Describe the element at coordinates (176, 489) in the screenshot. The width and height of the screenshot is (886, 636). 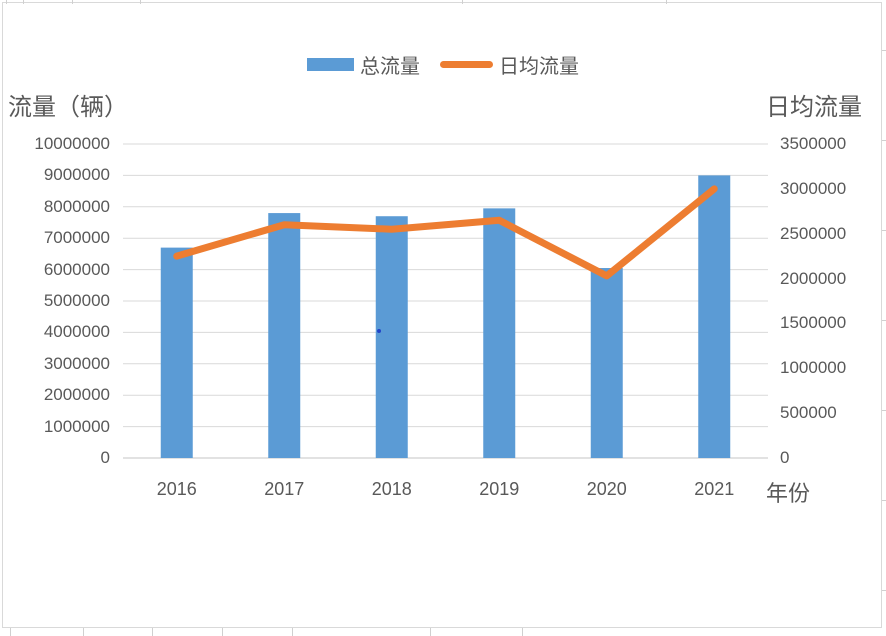
I see `x-axis-tick-label: 2016` at that location.